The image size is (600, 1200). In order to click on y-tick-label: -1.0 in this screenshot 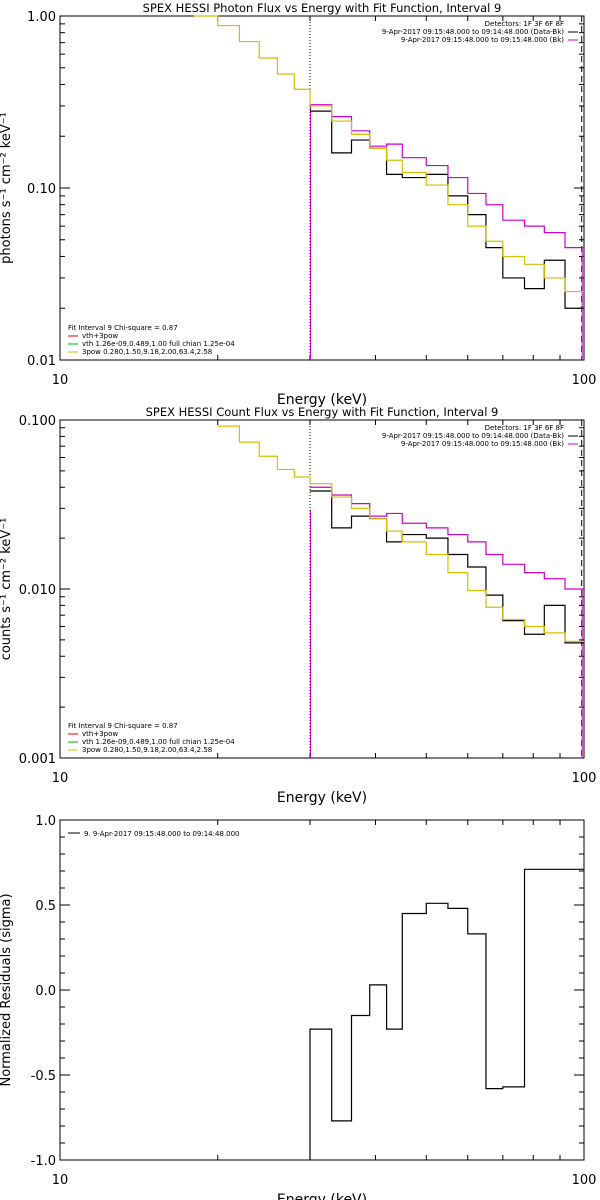, I will do `click(43, 1161)`.